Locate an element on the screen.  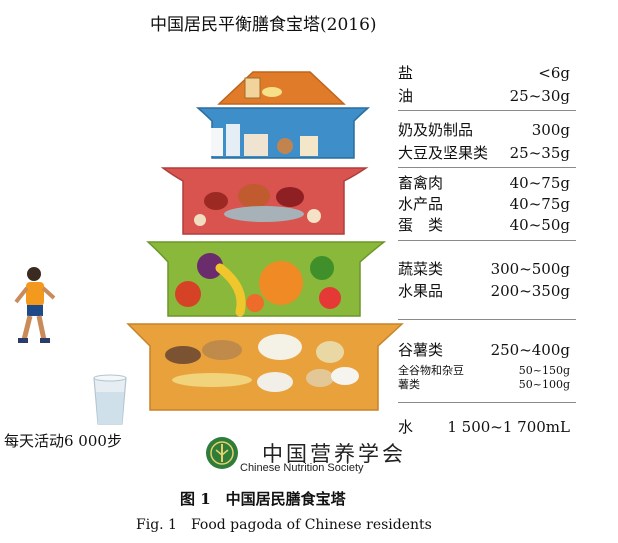
egg-amount: 40~50g is located at coordinates (539, 225).